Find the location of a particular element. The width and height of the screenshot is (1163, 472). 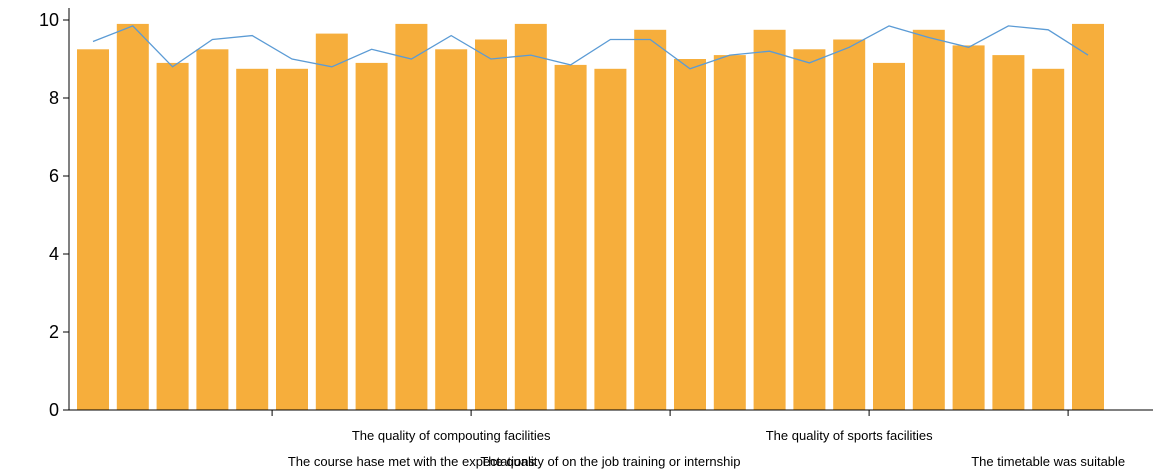

y-tick-label-6: 6 is located at coordinates (54, 176).